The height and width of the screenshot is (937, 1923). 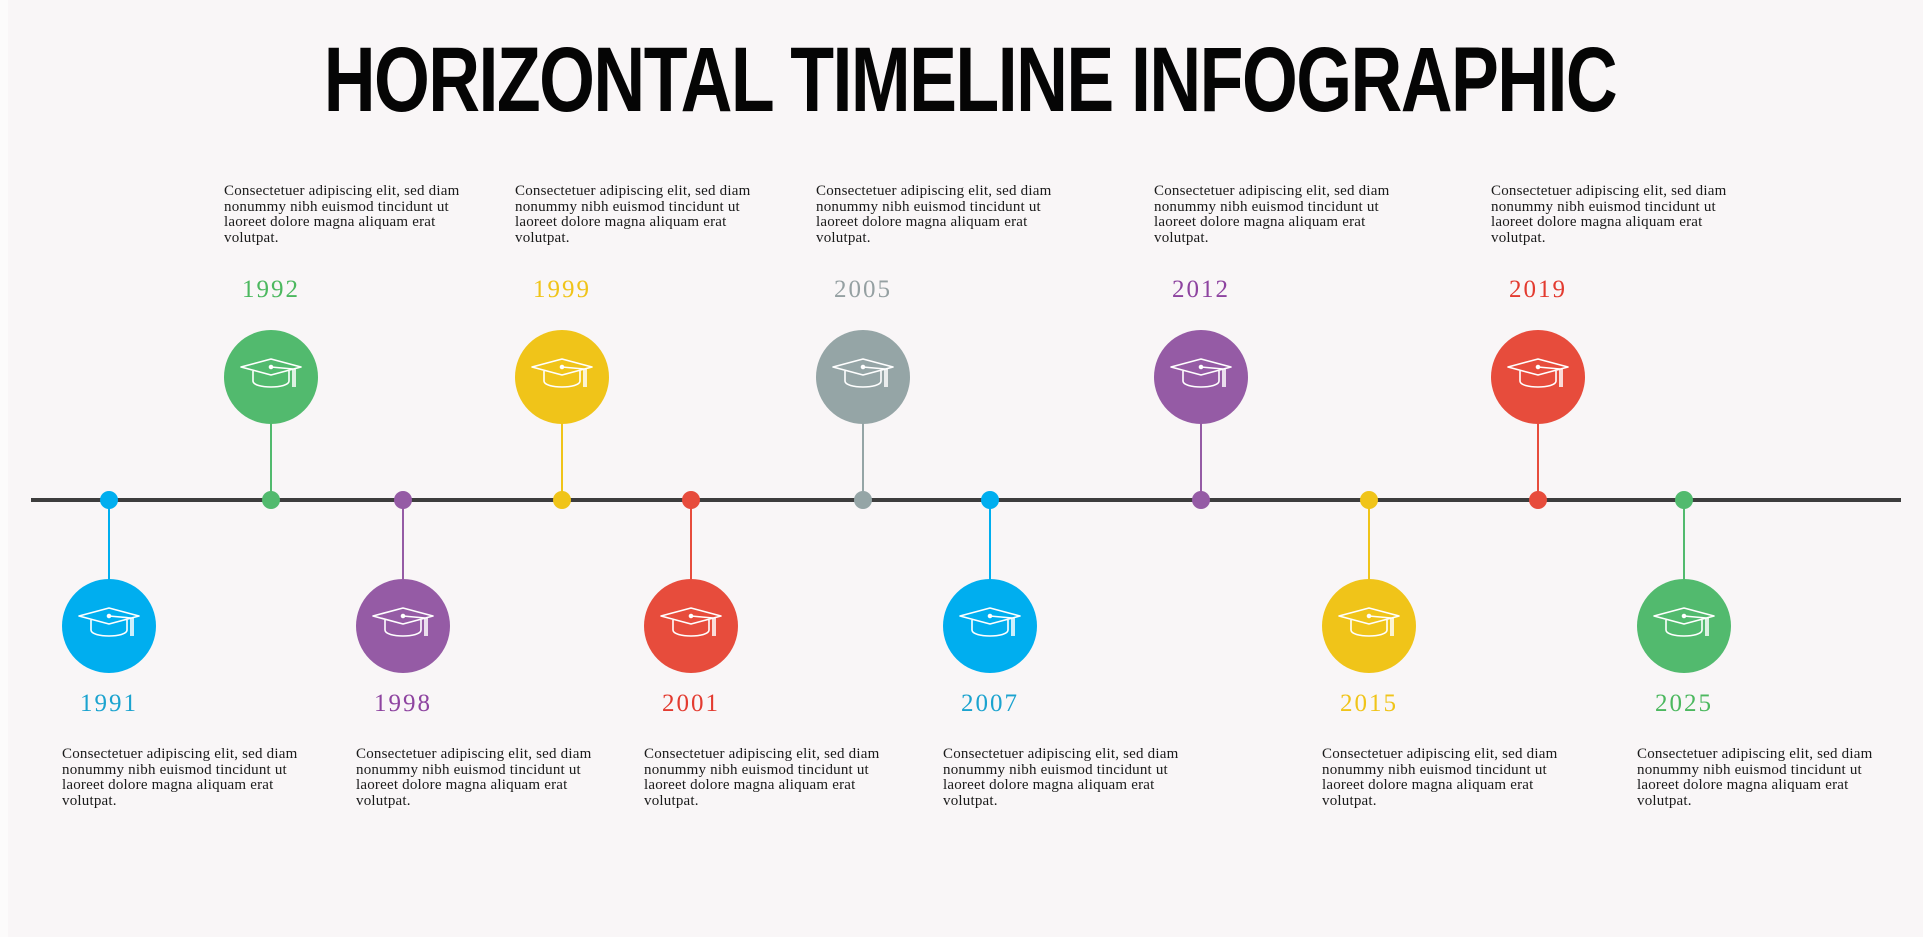 What do you see at coordinates (4, 468) in the screenshot?
I see `left-edge` at bounding box center [4, 468].